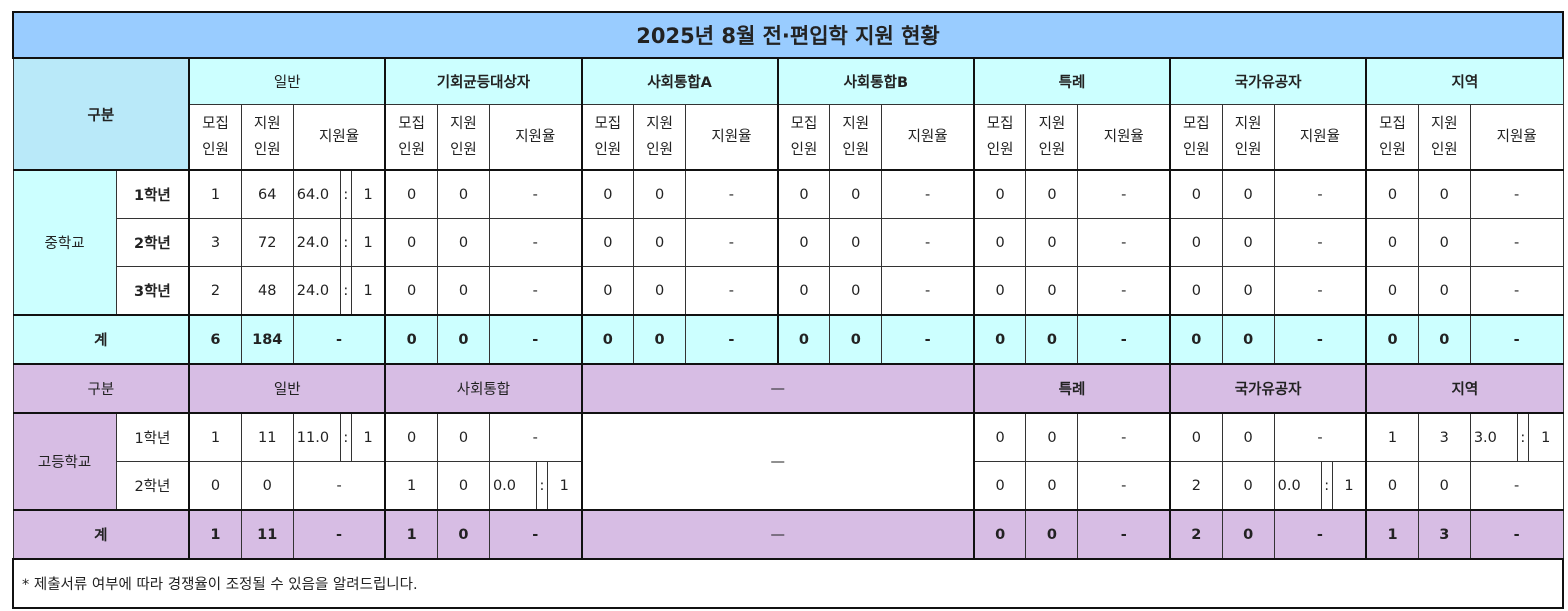 This screenshot has width=1568, height=611. Describe the element at coordinates (267, 291) in the screenshot. I see `applicant-count: 48` at that location.